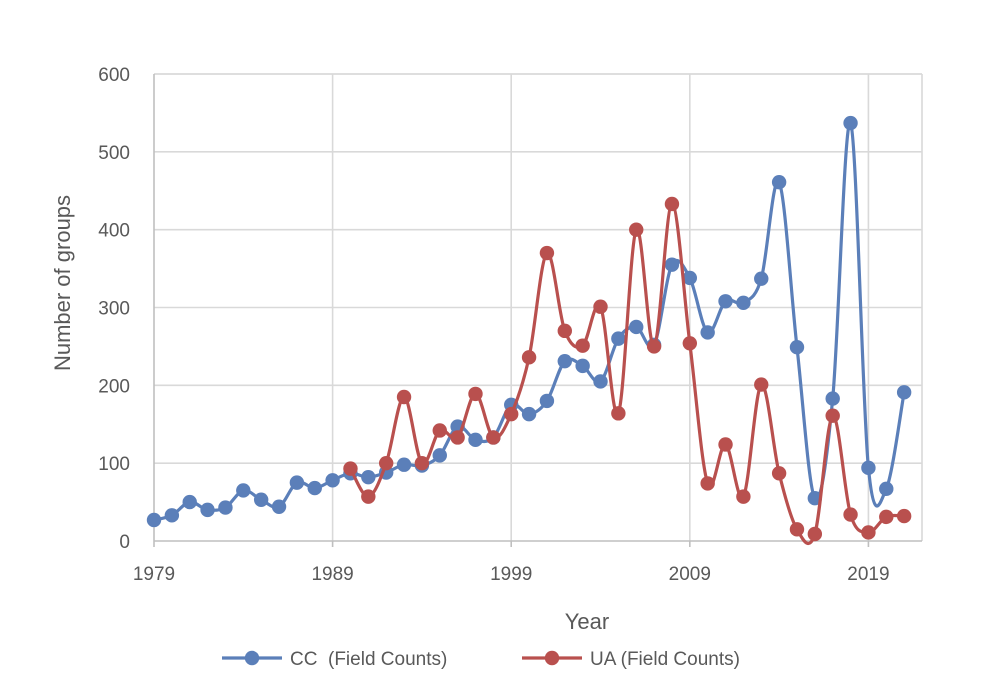 The height and width of the screenshot is (696, 988). Describe the element at coordinates (368, 659) in the screenshot. I see `legend-label: CC (Field Counts)` at that location.